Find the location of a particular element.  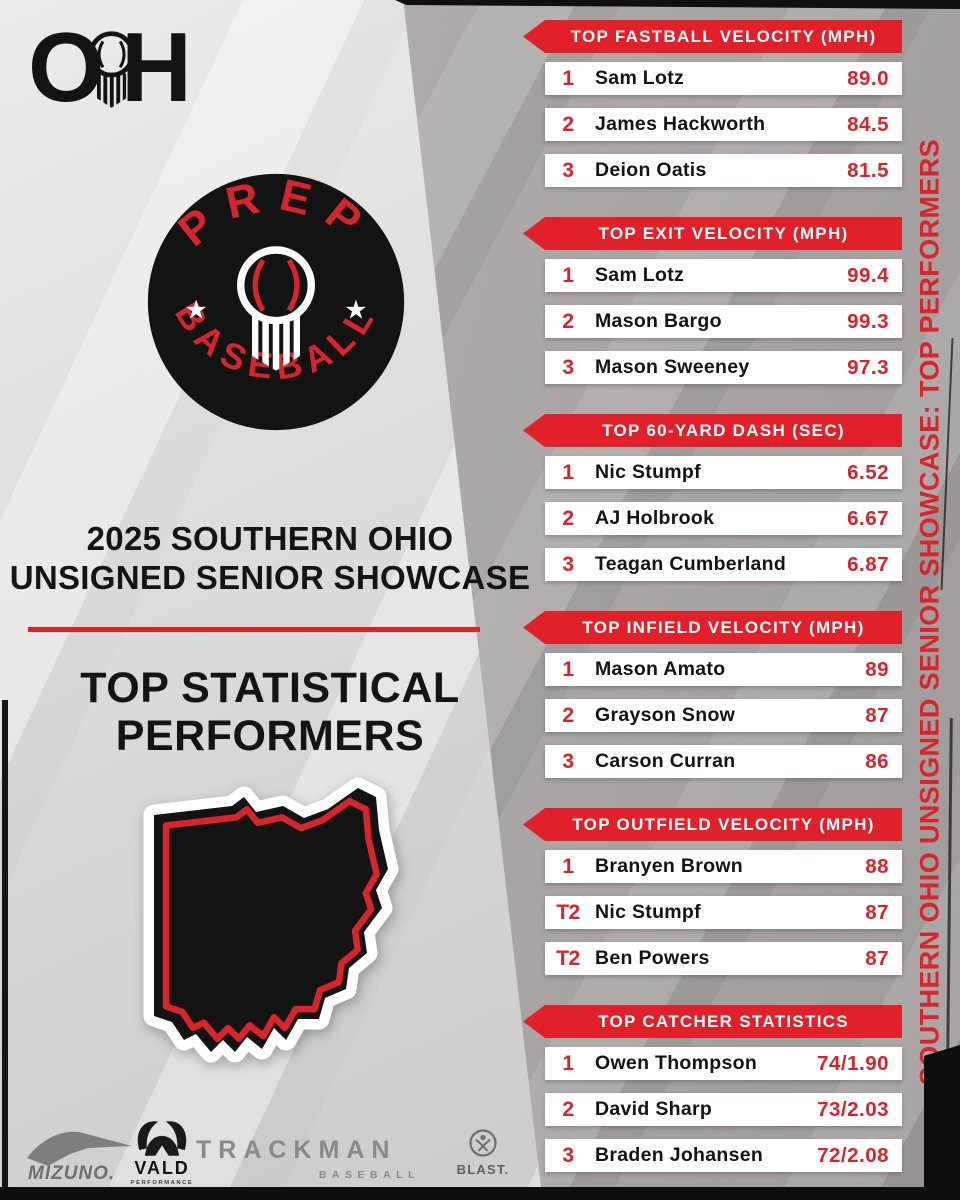

oh-logo: O H is located at coordinates (110, 66).